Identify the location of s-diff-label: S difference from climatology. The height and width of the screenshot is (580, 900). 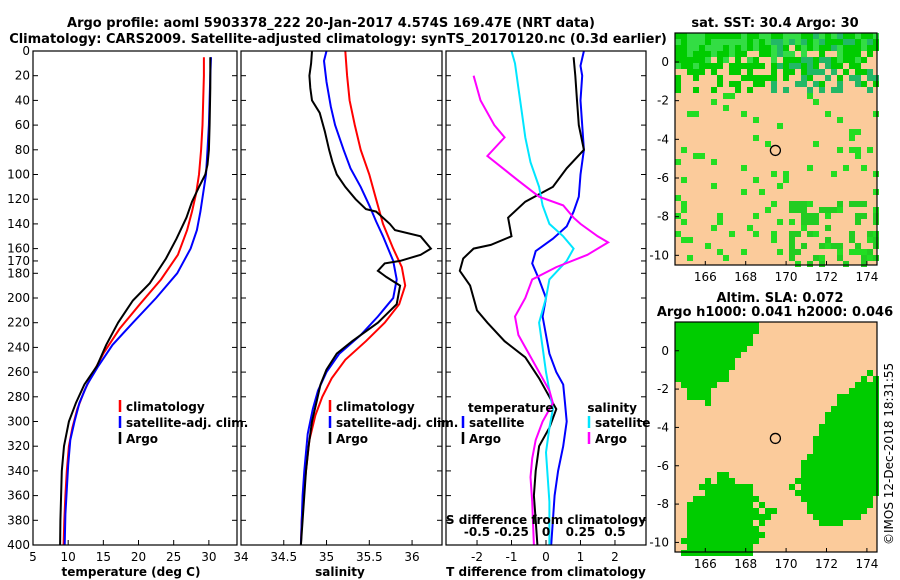
(546, 520).